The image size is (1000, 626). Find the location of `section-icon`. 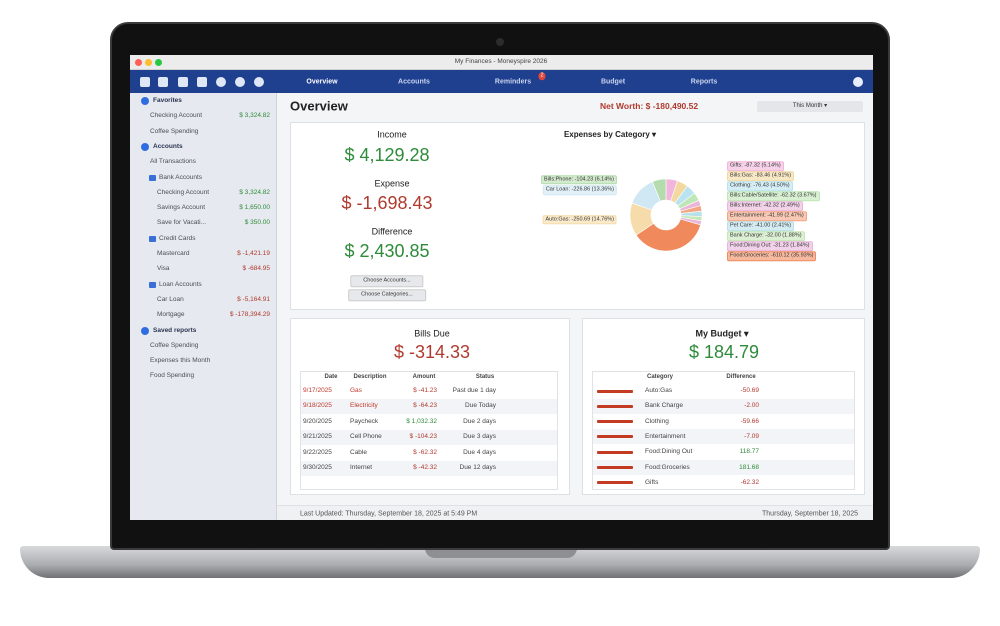

section-icon is located at coordinates (145, 330).